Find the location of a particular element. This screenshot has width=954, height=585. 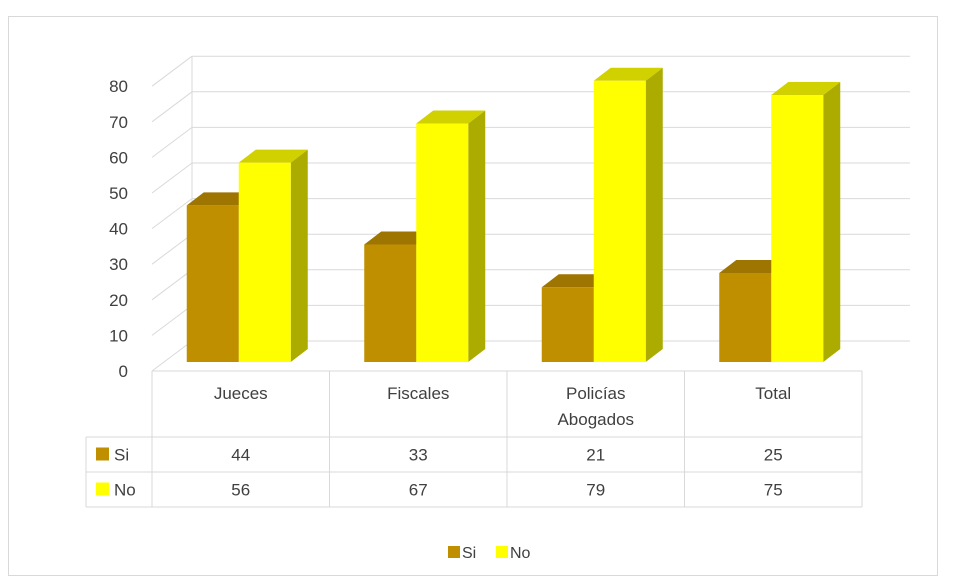

y-tick-label: 40 is located at coordinates (118, 229).